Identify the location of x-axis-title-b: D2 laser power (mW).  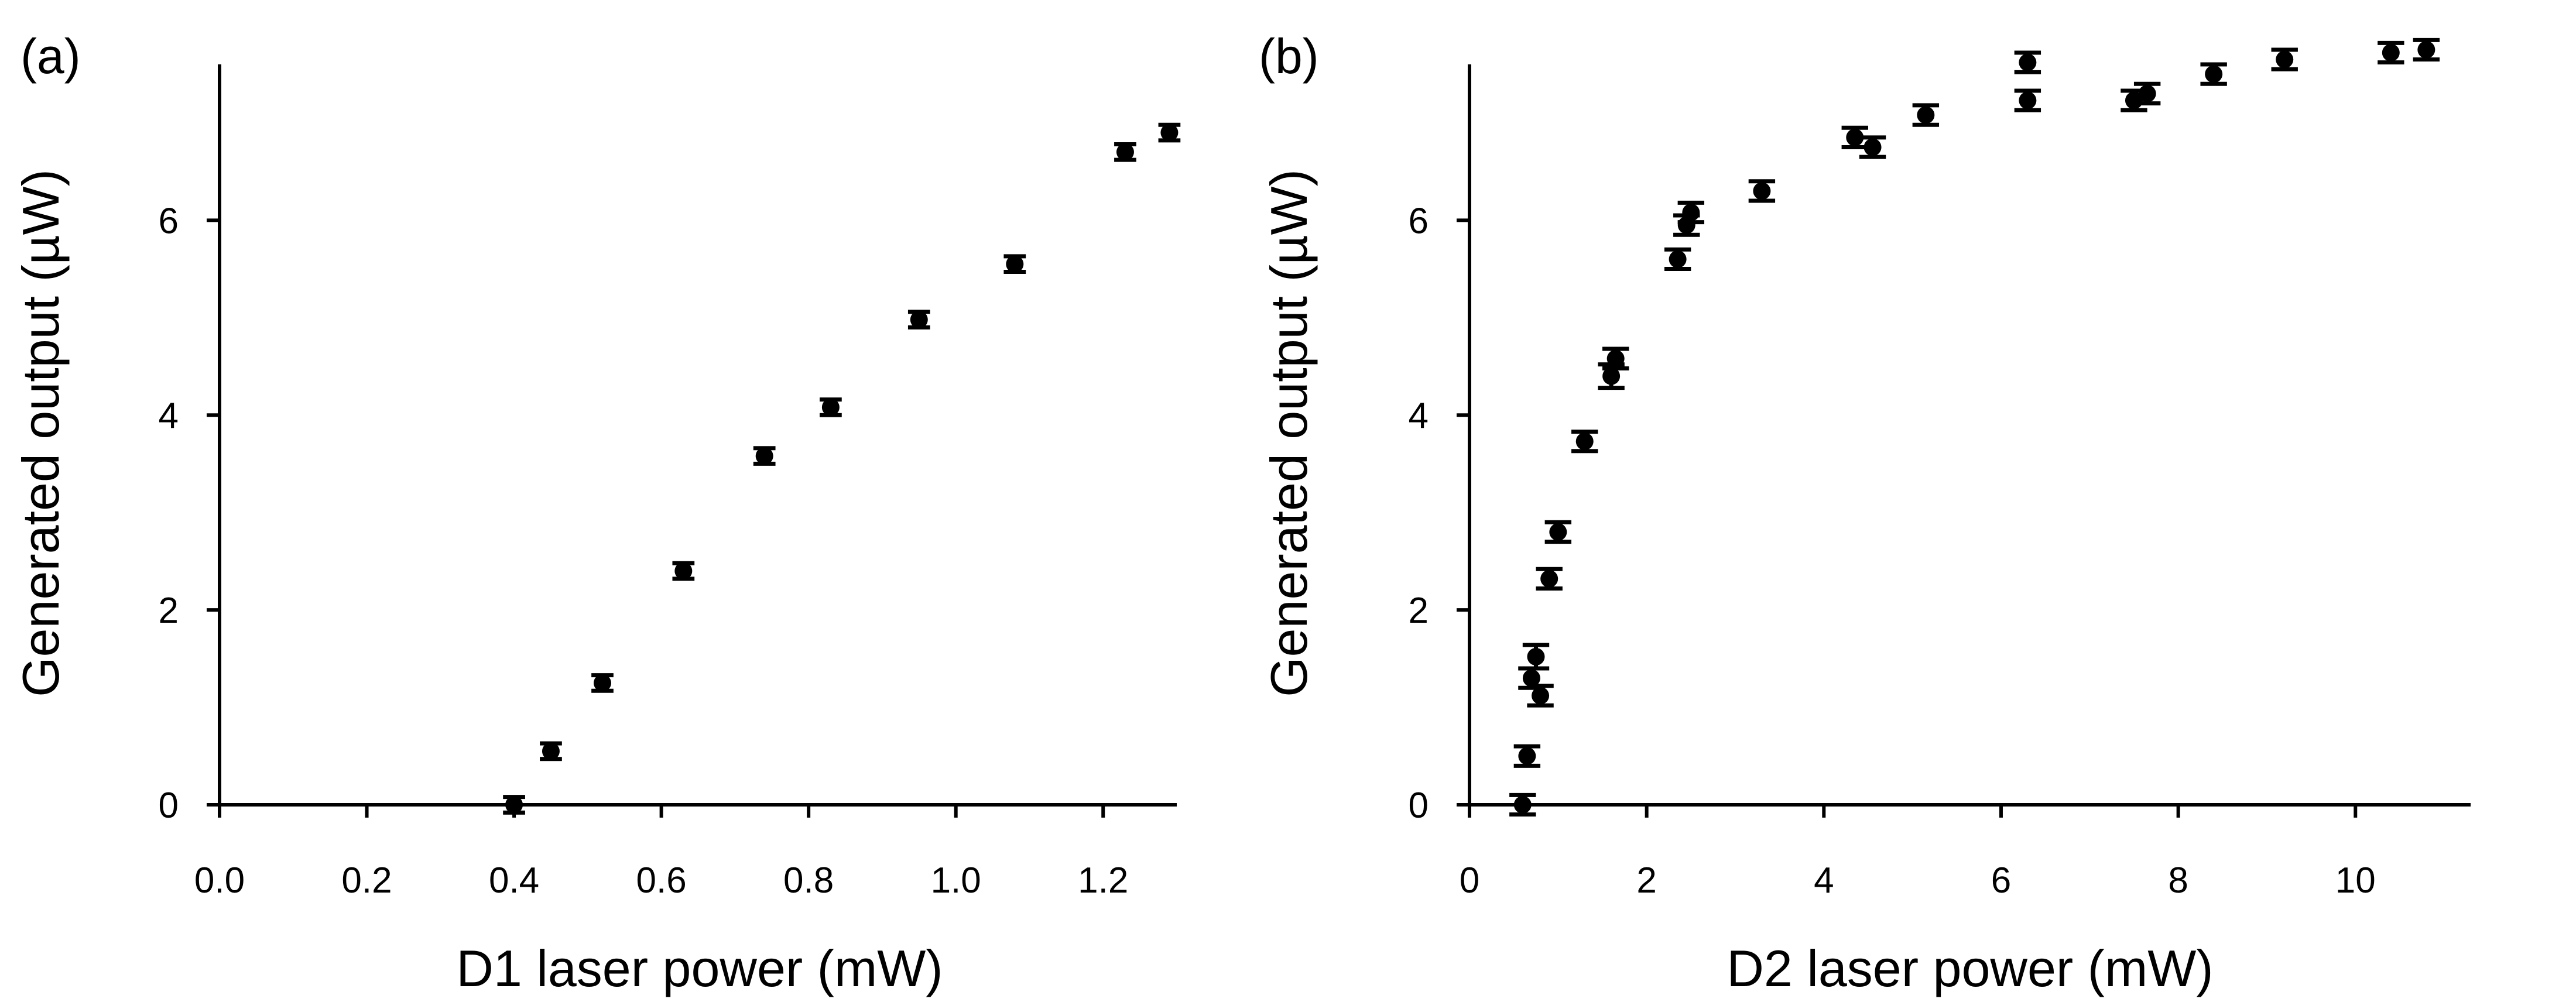
(1970, 968).